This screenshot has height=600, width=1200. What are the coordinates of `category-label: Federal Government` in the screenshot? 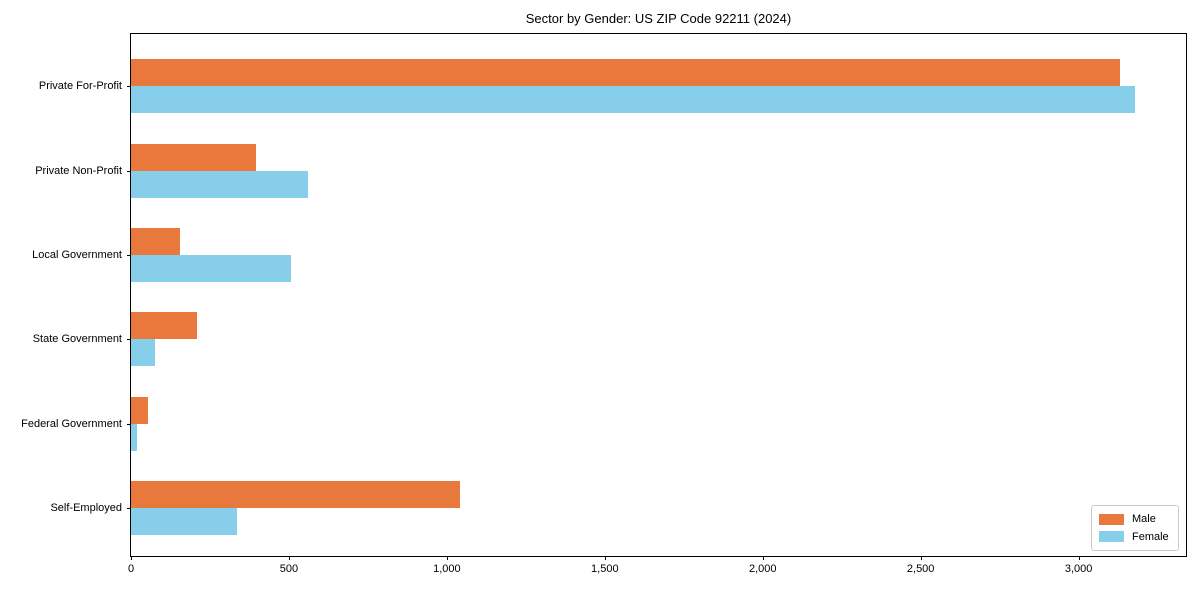 It's located at (71, 423).